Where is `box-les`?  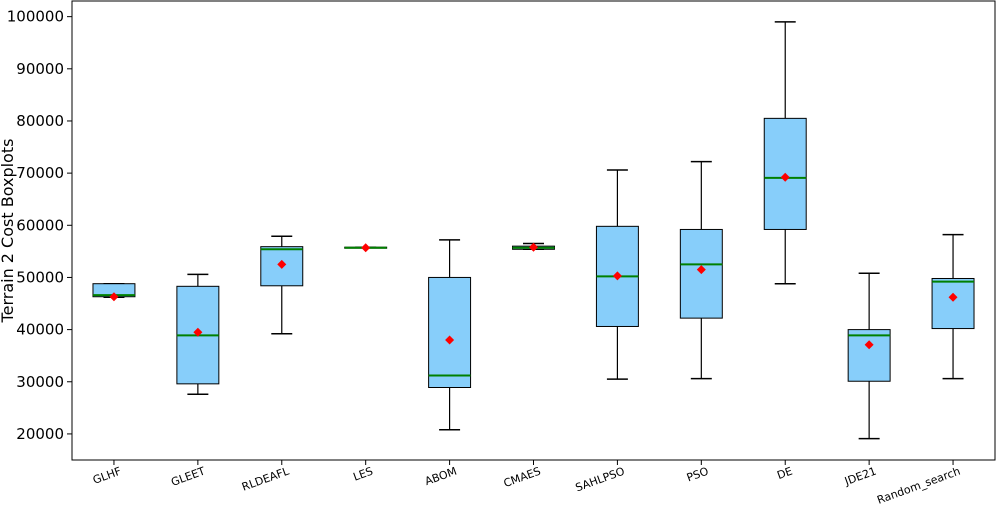 box-les is located at coordinates (366, 248).